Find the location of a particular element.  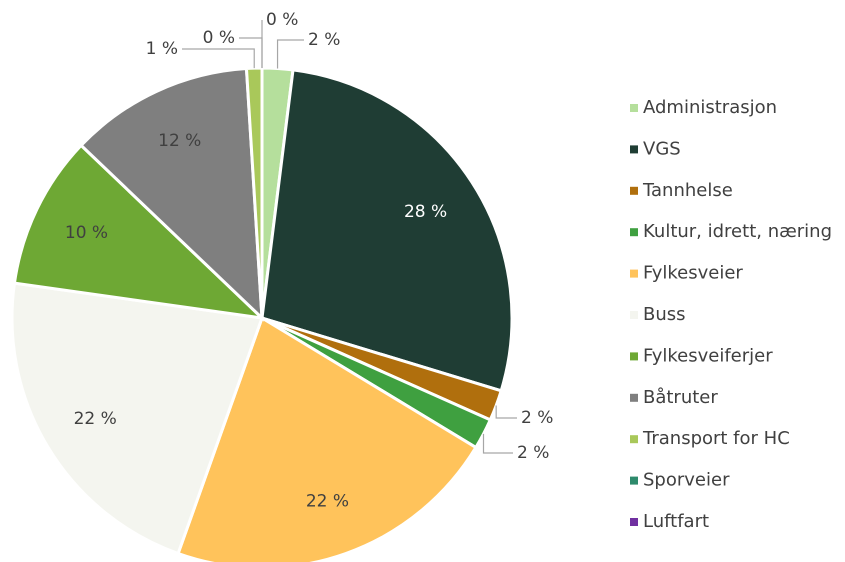

legend-label: VGS is located at coordinates (662, 148).